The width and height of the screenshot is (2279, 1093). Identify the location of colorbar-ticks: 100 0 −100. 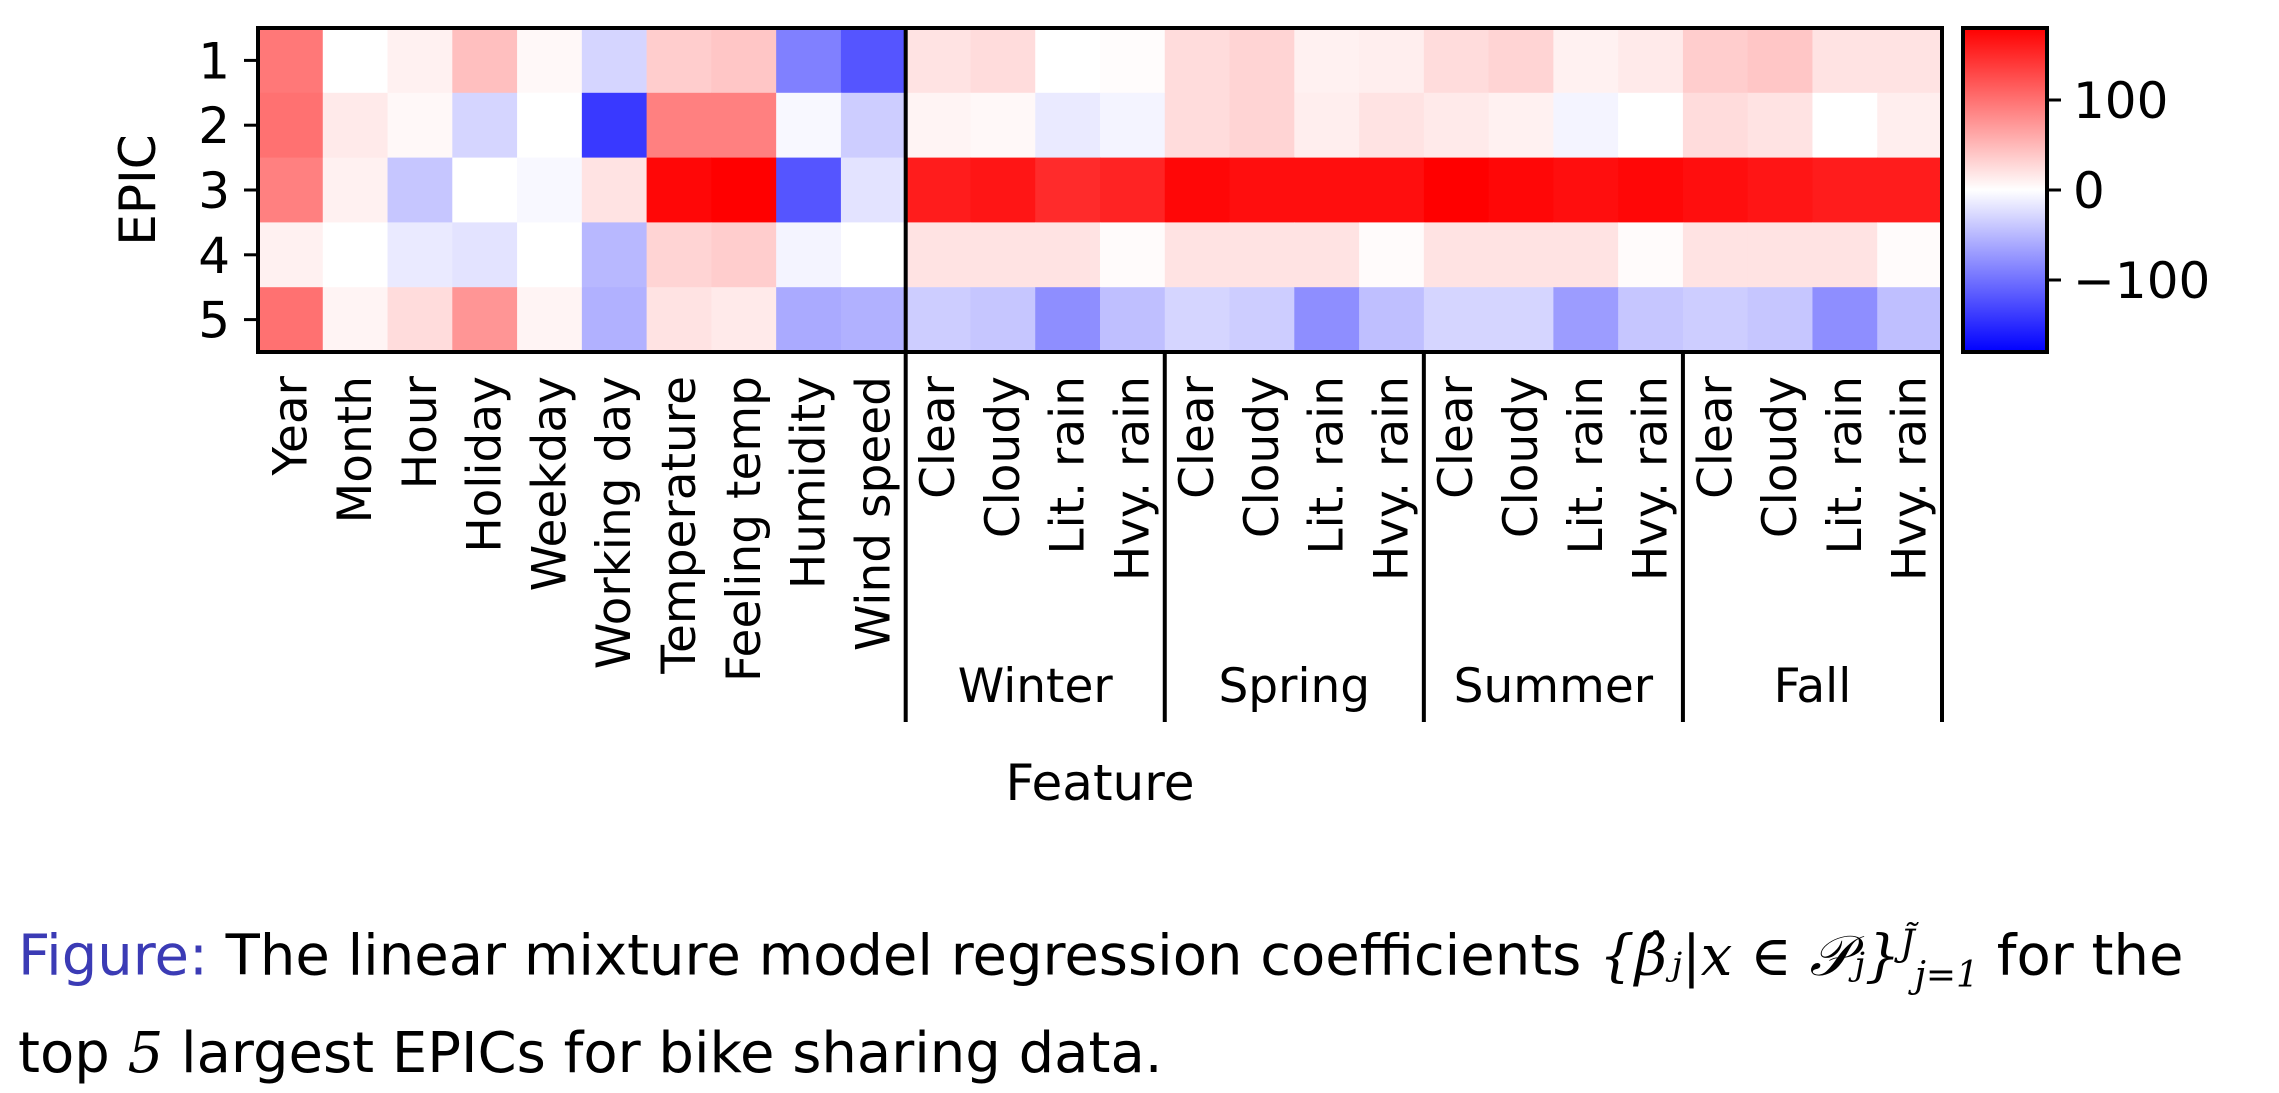
(2128, 191).